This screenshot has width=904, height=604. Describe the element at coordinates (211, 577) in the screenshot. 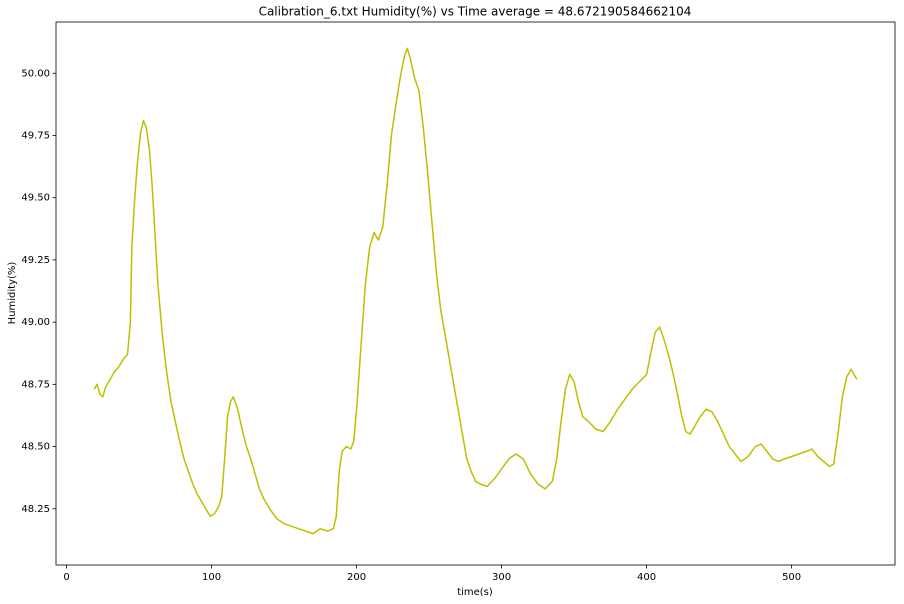

I see `x-tick-label: 100` at that location.